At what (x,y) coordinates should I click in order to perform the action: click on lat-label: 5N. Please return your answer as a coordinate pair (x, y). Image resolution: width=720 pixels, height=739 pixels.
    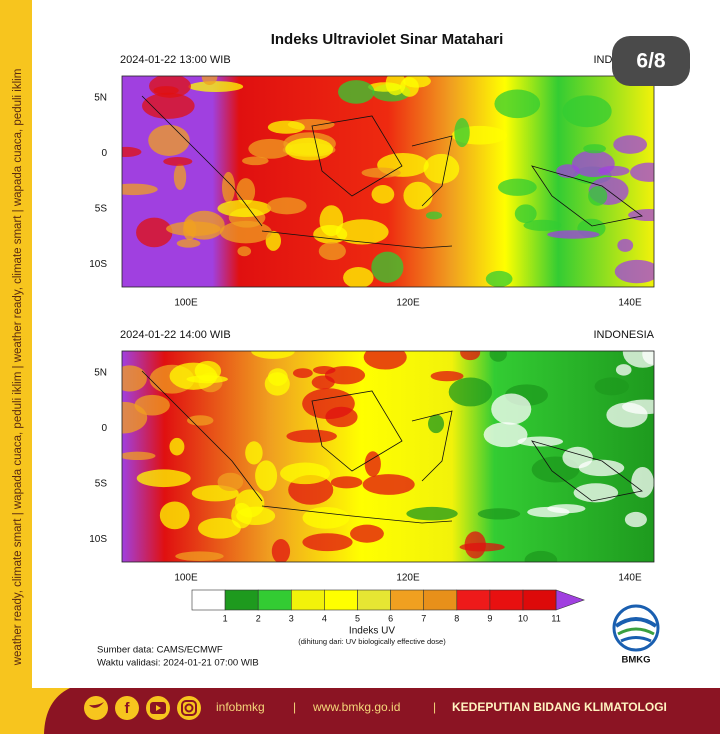
    Looking at the image, I should click on (100, 98).